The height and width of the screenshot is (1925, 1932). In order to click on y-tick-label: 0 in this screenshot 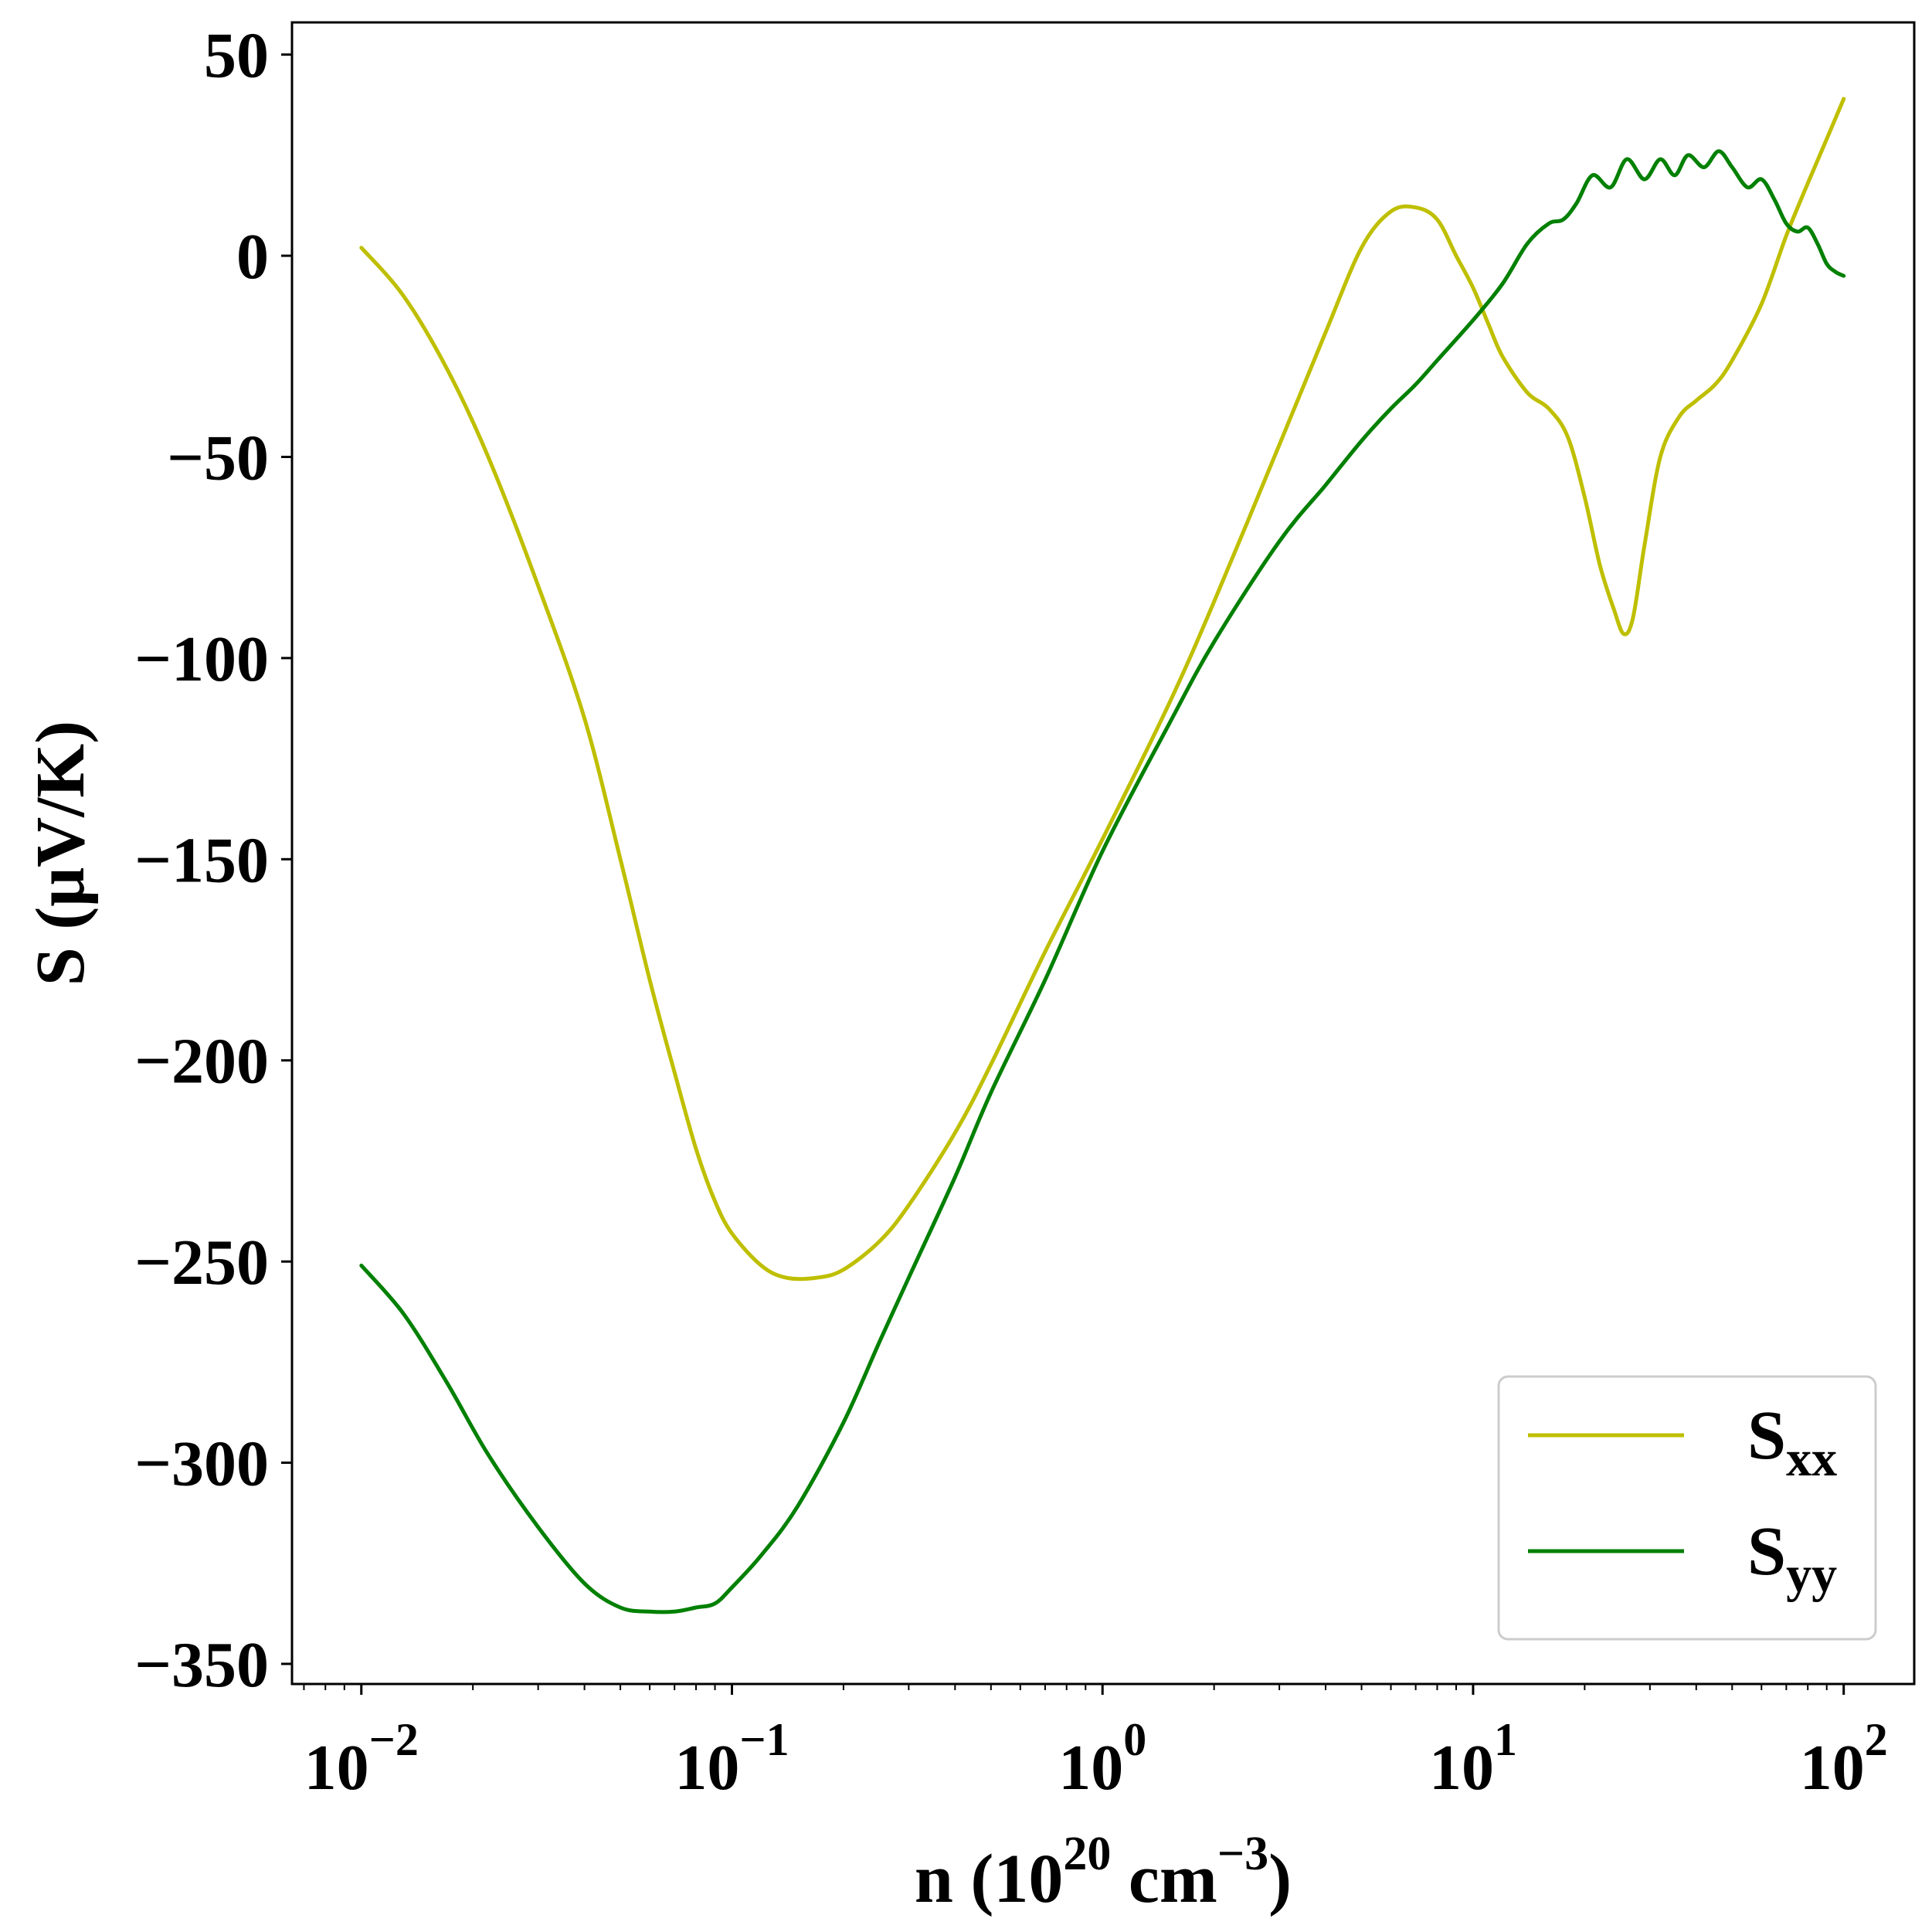, I will do `click(253, 257)`.